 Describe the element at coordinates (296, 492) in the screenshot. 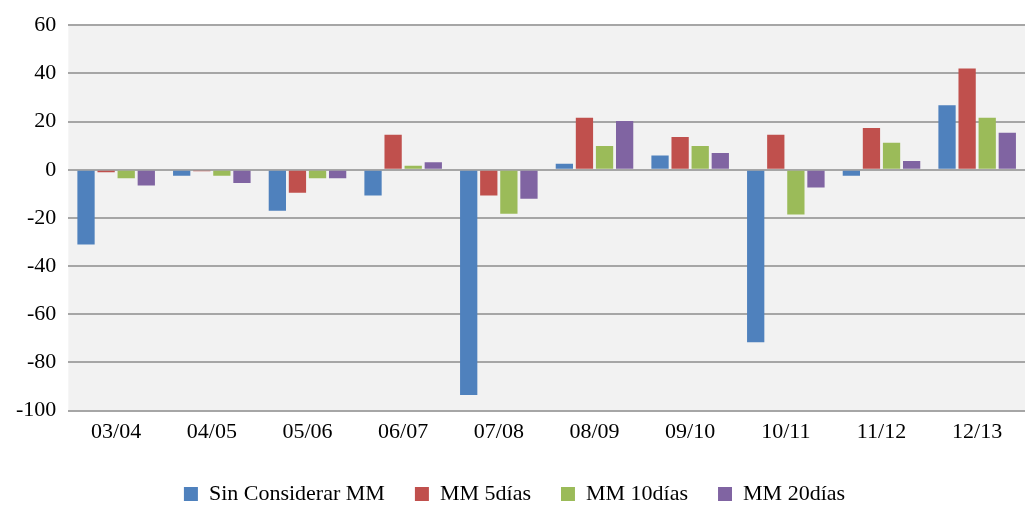

I see `legend-label: Sin Considerar MM` at that location.